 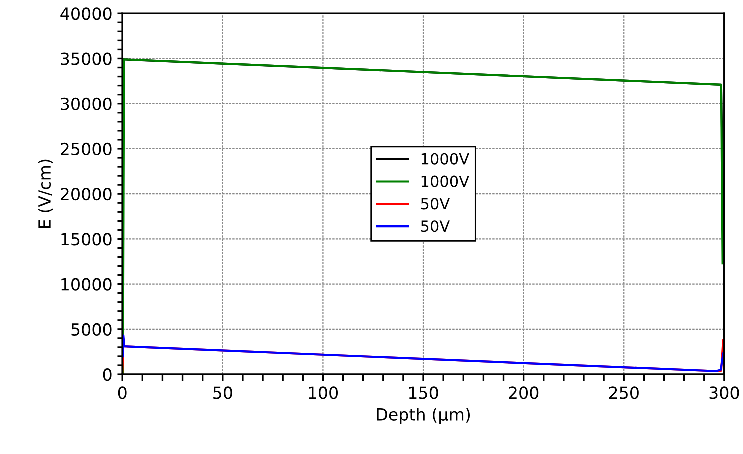 I want to click on y-tick-label: 25000, so click(x=86, y=149).